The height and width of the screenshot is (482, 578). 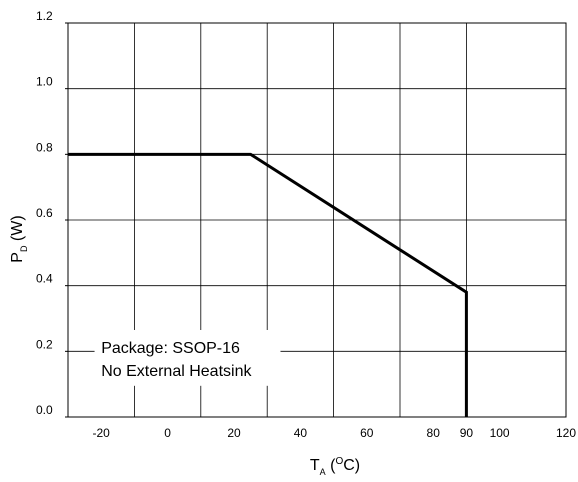 I want to click on x-axis-label-main: T, so click(x=315, y=465).